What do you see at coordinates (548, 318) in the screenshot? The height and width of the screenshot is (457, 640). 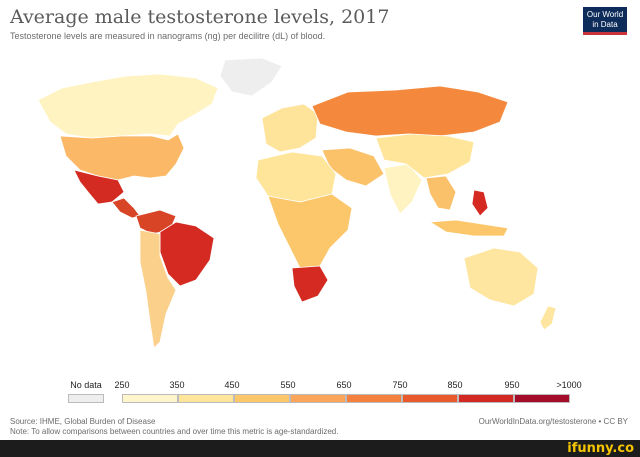 I see `region-new-zealand` at bounding box center [548, 318].